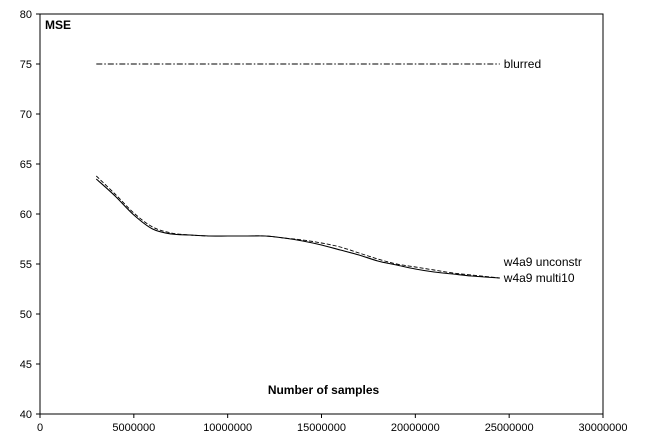 The height and width of the screenshot is (446, 650). Describe the element at coordinates (522, 64) in the screenshot. I see `series-label: blurred` at that location.